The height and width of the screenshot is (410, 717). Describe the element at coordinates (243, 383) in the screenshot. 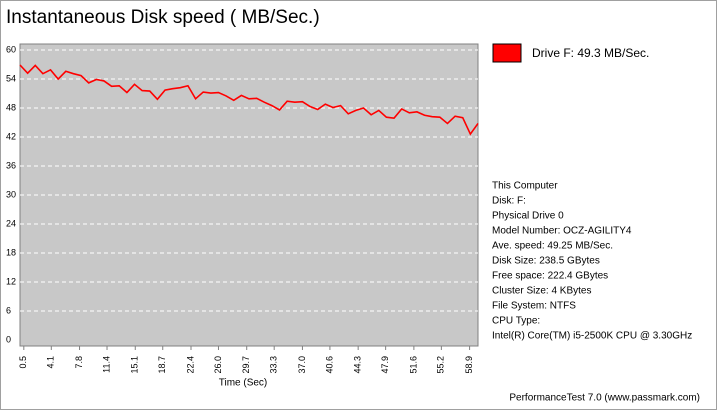

I see `x-axis-label: Time (Sec)` at that location.